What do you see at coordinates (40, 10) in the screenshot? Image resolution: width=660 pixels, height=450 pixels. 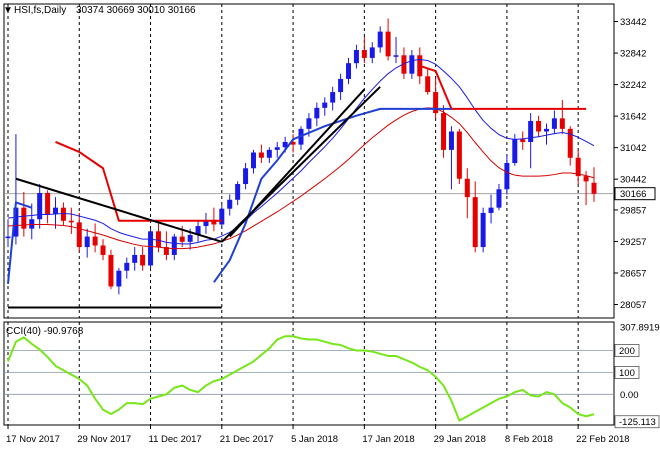 I see `symbol-label: HSI,fs,Daily` at bounding box center [40, 10].